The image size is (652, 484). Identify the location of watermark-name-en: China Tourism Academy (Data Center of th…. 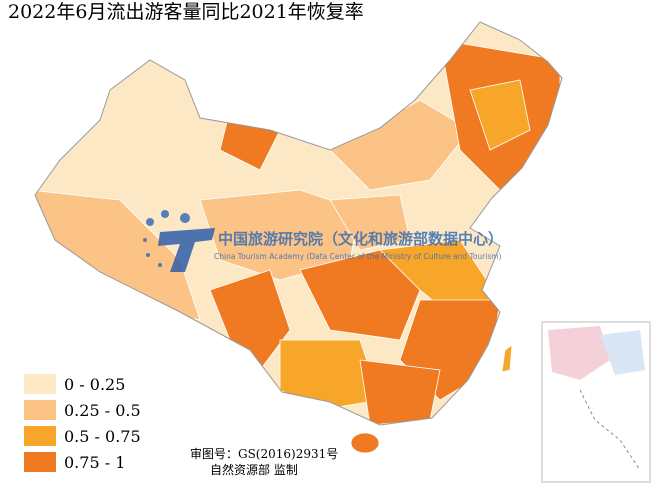
(358, 256).